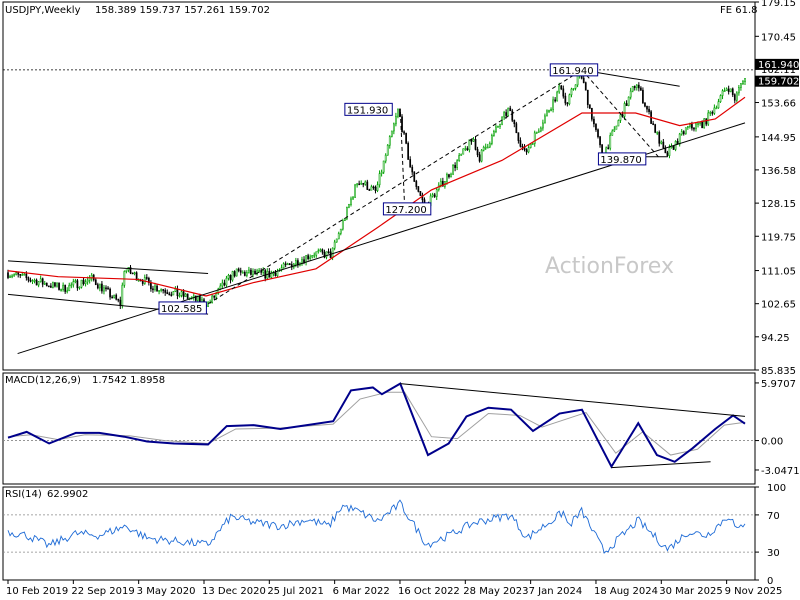 The image size is (800, 600). What do you see at coordinates (67, 494) in the screenshot?
I see `rsi-value-label: 62.9902` at bounding box center [67, 494].